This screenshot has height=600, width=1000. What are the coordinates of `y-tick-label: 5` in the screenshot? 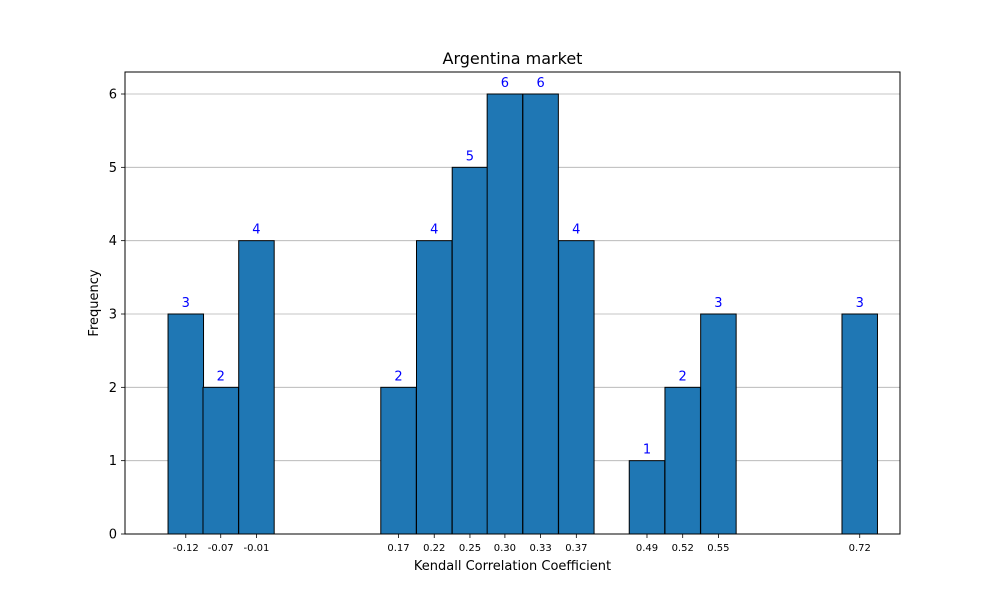 It's located at (113, 168).